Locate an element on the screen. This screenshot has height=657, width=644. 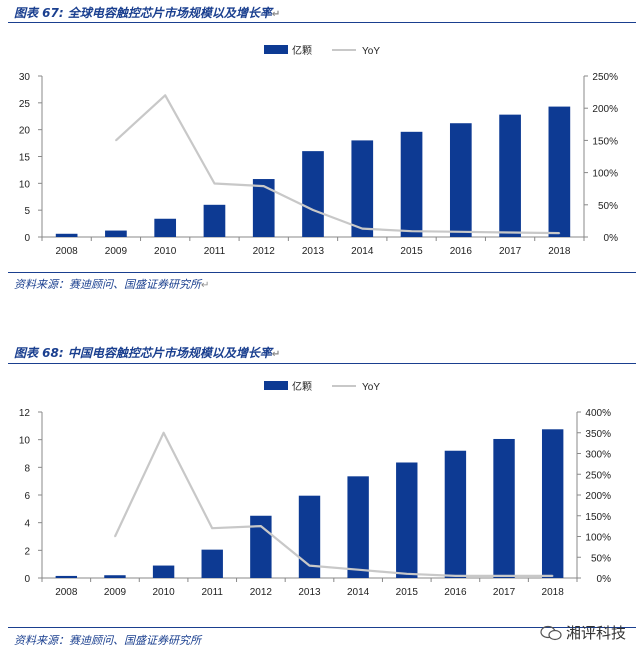
figure-68-source: 资料来源：赛迪顾问、国盛证券研究所 is located at coordinates (107, 640).